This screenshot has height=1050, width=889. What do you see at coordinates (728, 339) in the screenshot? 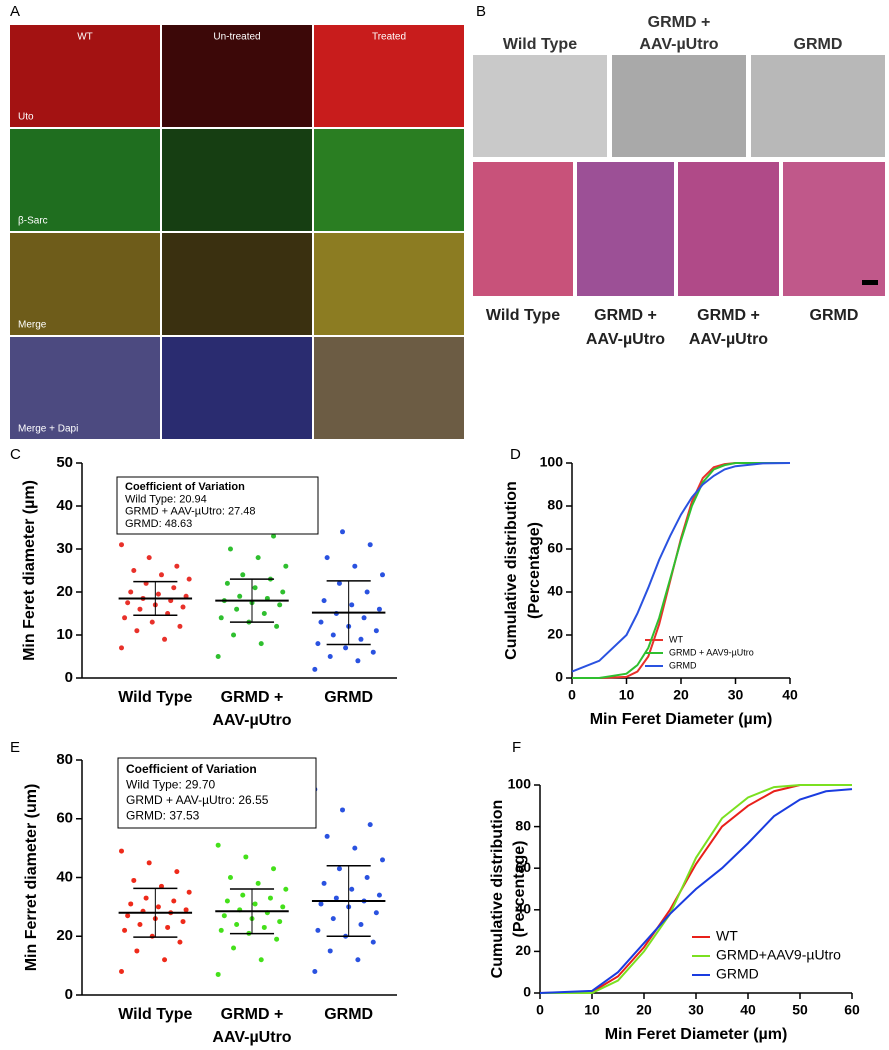
I see `image-label: AAV-µUtro` at bounding box center [728, 339].